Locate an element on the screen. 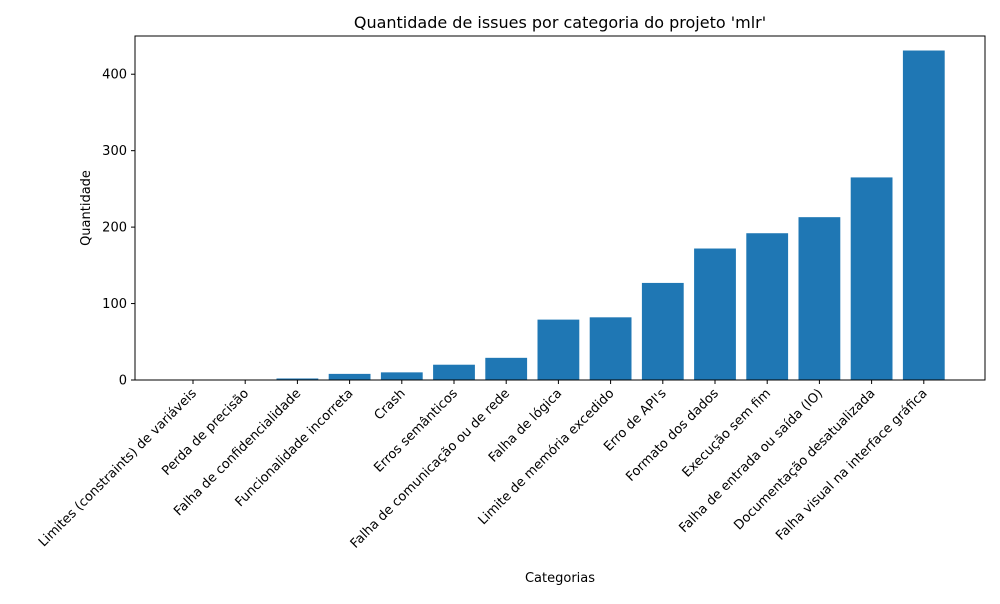 The width and height of the screenshot is (1000, 604). y-tick-label: 200 is located at coordinates (114, 228).